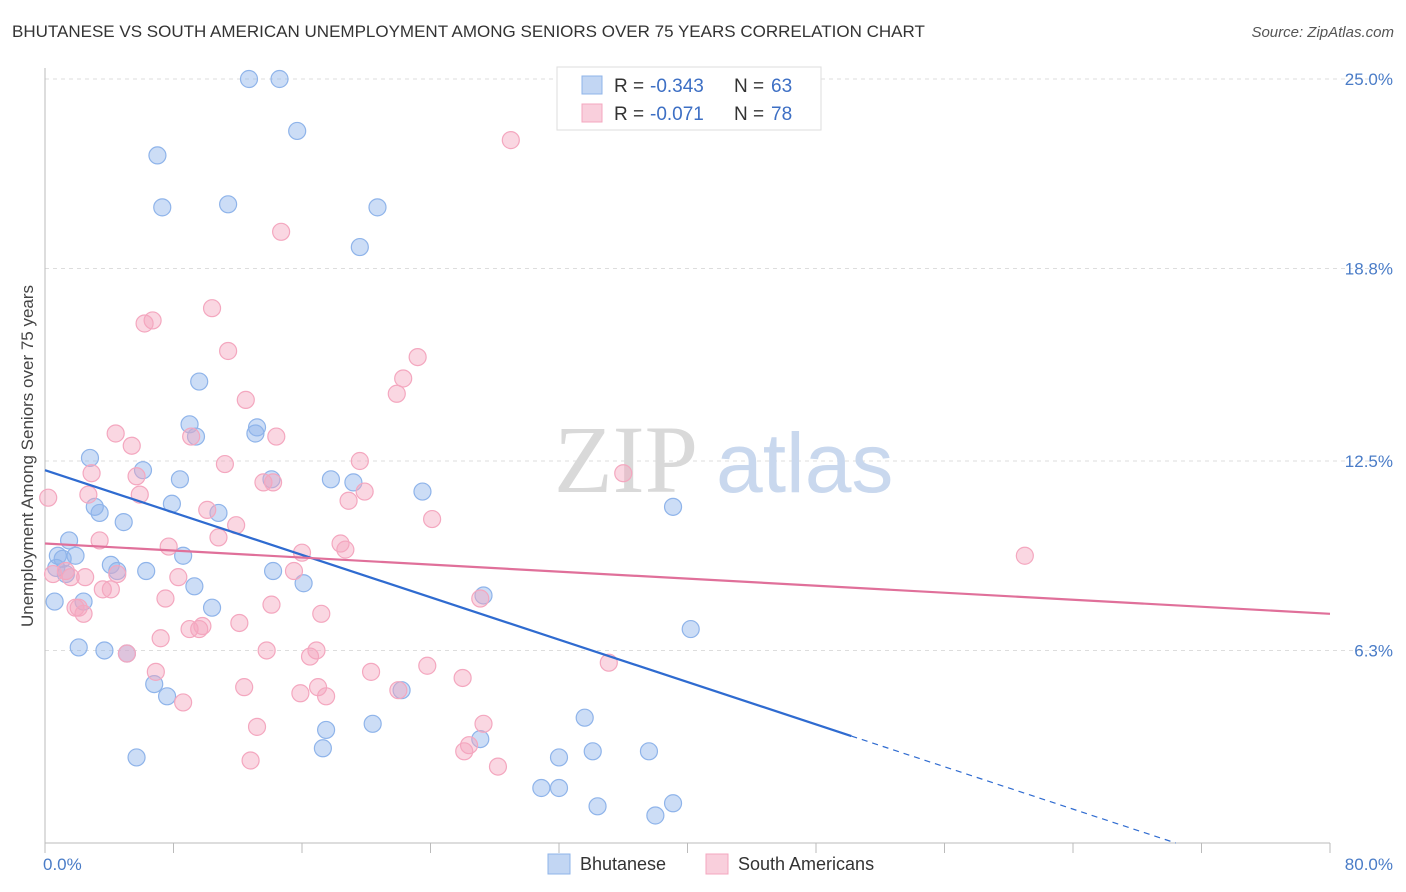 Image resolution: width=1406 pixels, height=892 pixels. What do you see at coordinates (626, 459) in the screenshot?
I see `watermark-zip: ZIP` at bounding box center [626, 459].